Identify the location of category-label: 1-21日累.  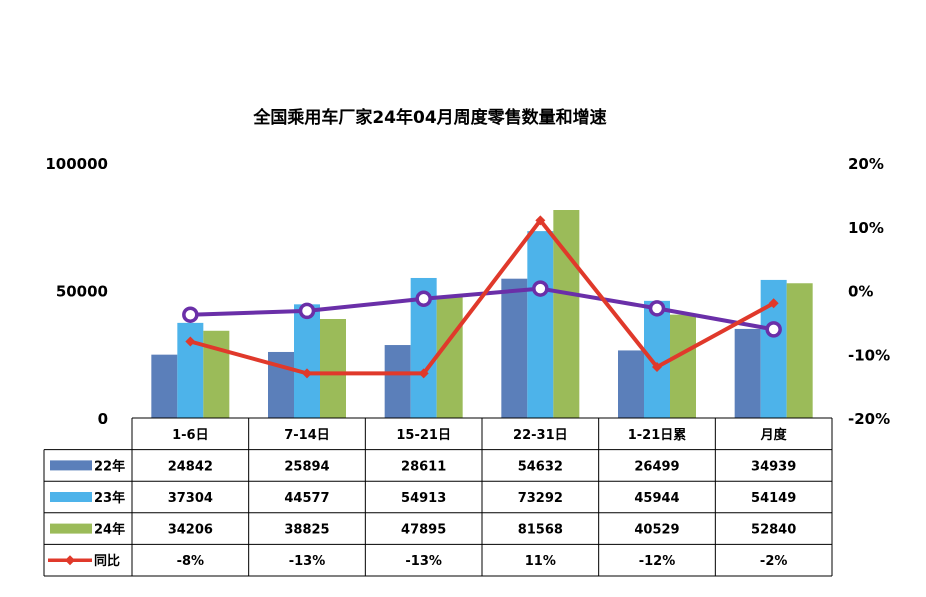
(657, 435).